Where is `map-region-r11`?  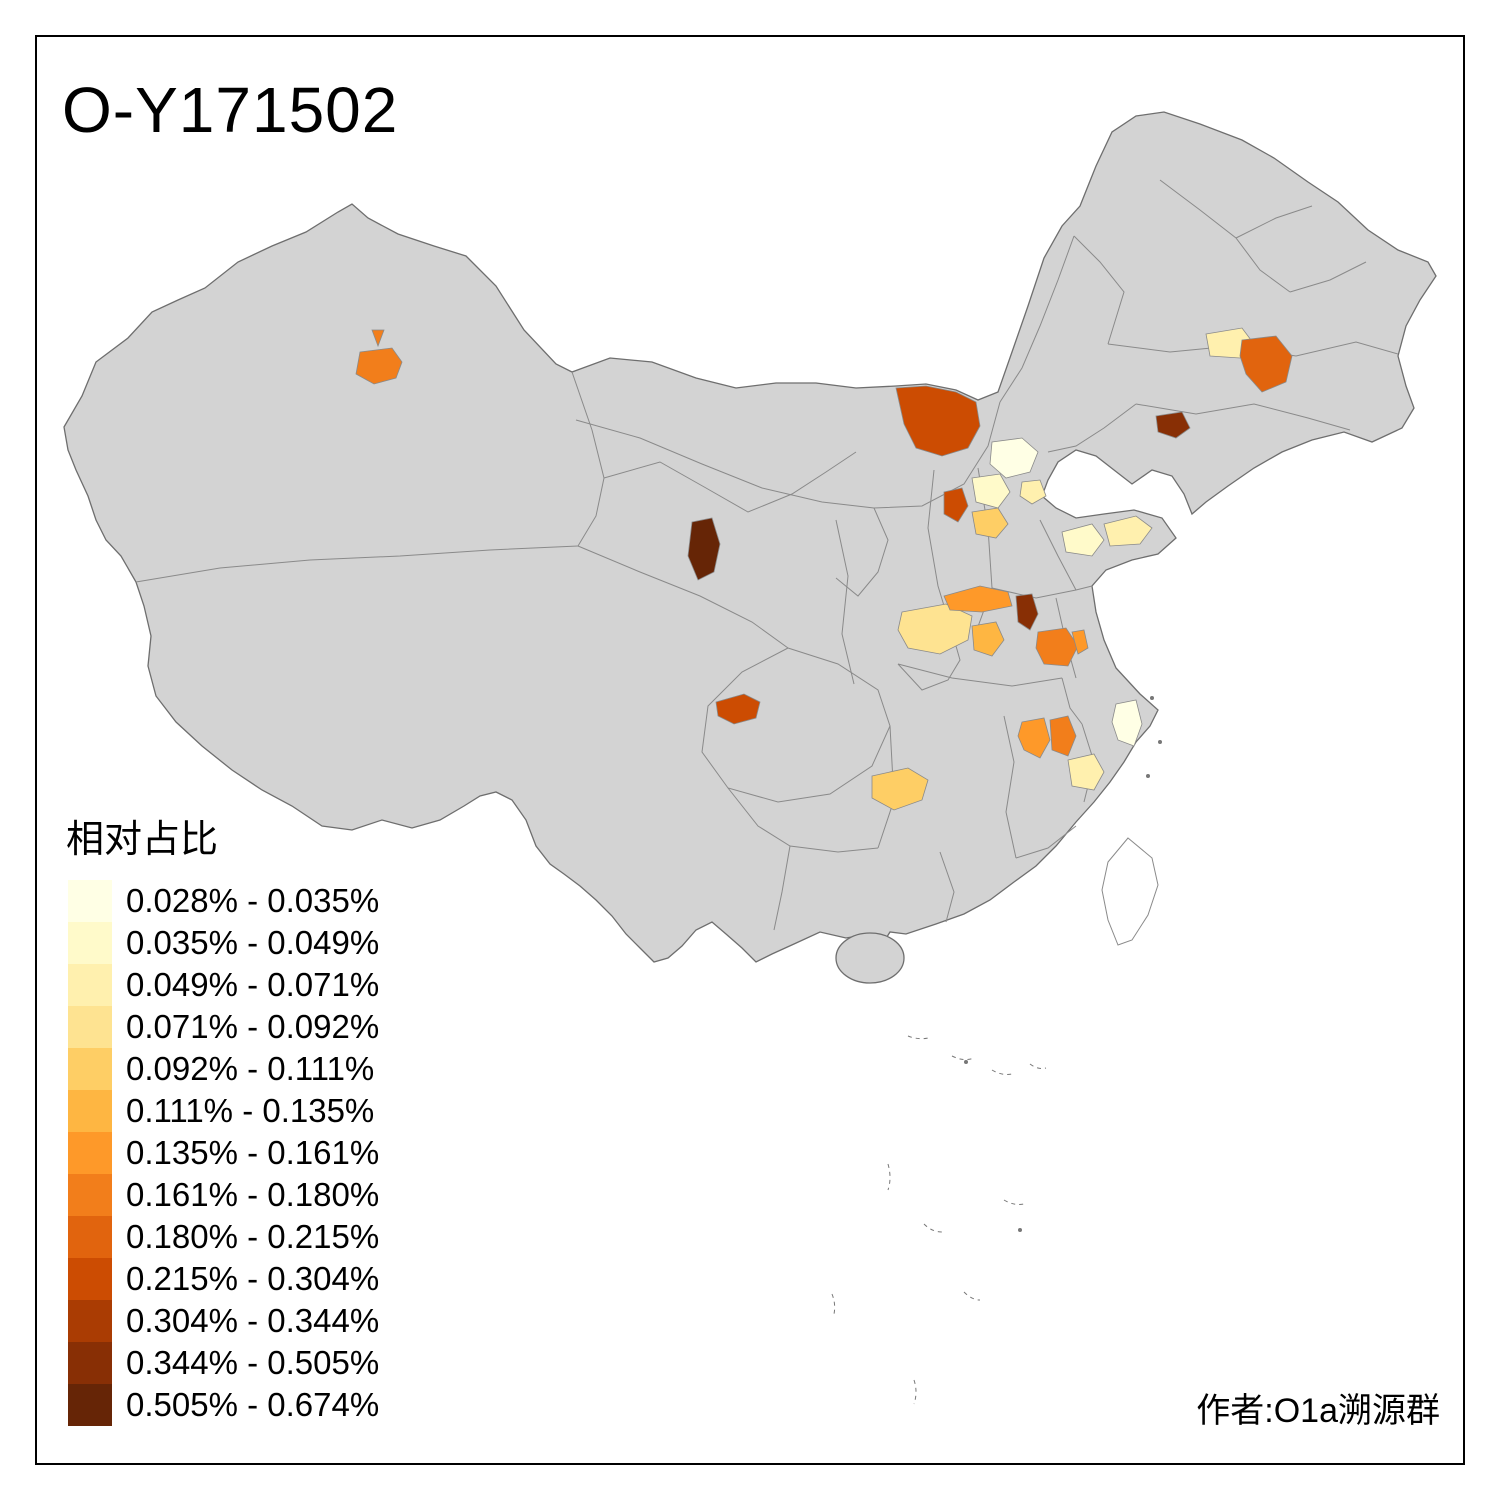
map-region-r11 is located at coordinates (1266, 364).